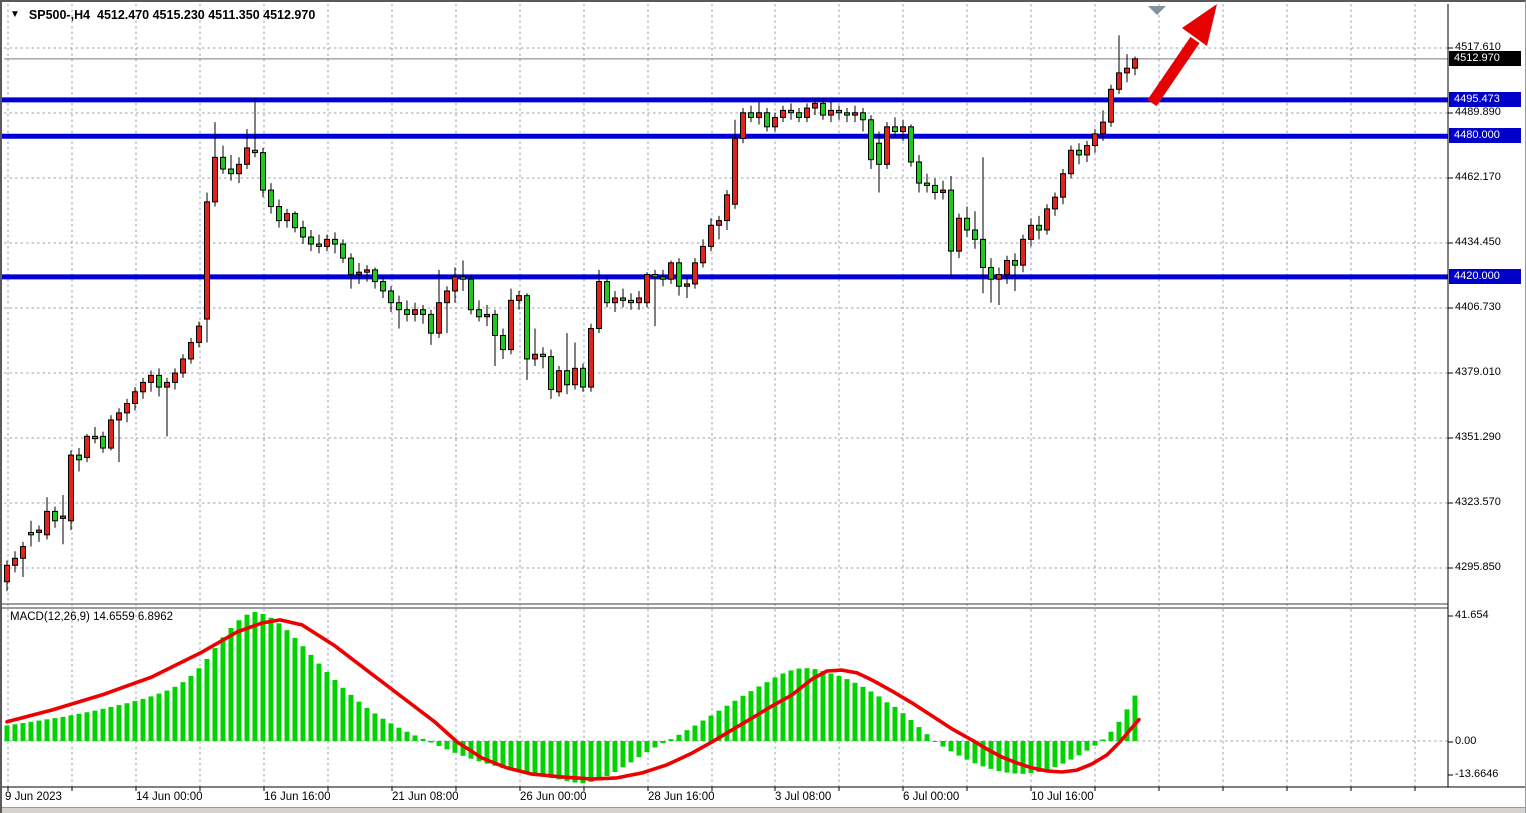 Image resolution: width=1526 pixels, height=813 pixels. What do you see at coordinates (1199, 25) in the screenshot?
I see `up-arrow-head-icon` at bounding box center [1199, 25].